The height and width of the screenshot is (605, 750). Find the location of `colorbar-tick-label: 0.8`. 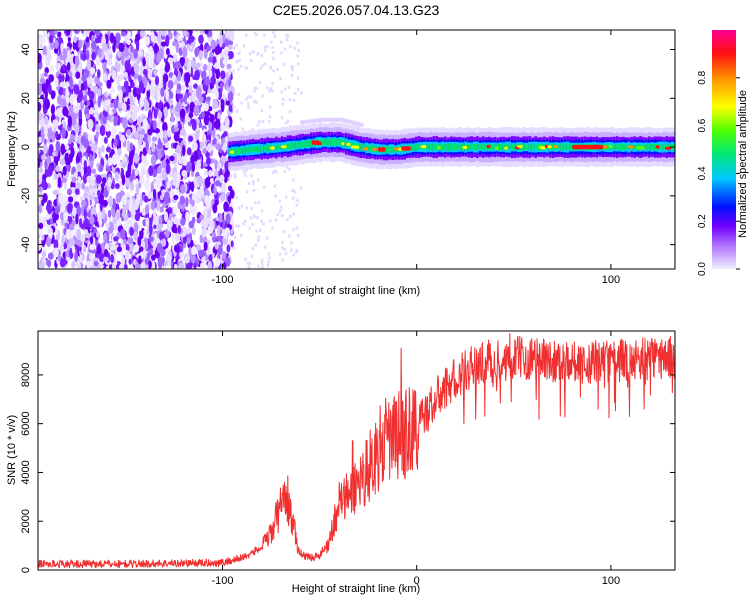

colorbar-tick-label: 0.8 is located at coordinates (702, 77).